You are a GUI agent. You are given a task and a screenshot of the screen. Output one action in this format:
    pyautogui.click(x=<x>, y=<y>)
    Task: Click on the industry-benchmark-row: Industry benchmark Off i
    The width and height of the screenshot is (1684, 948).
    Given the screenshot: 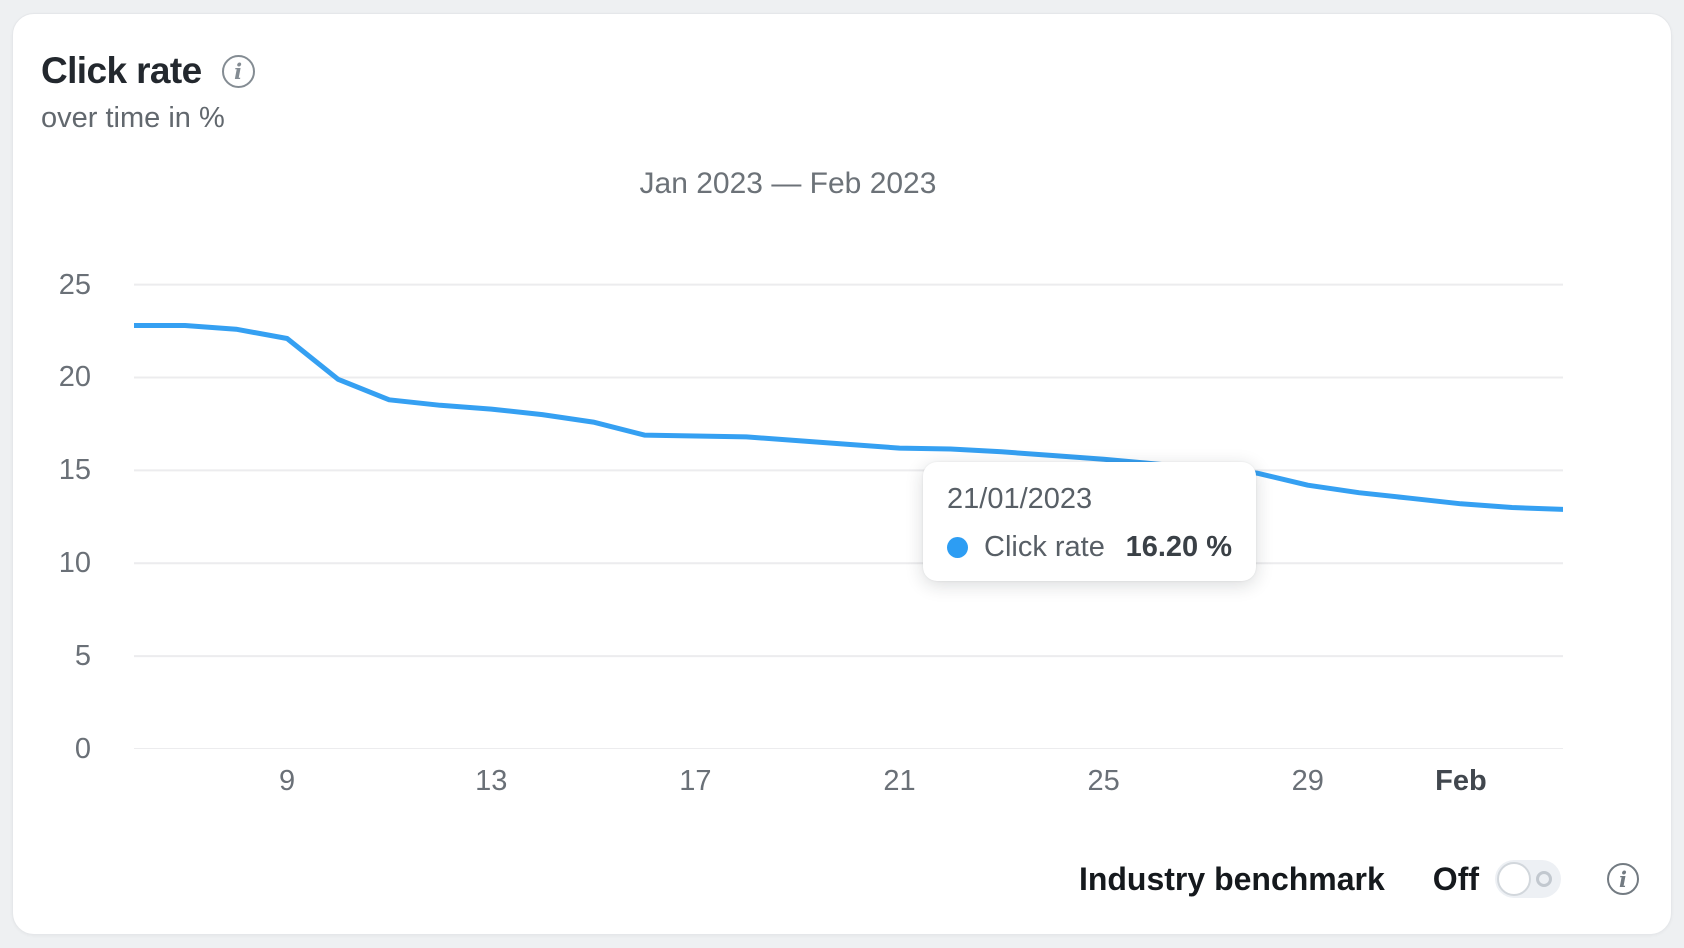 What is the action you would take?
    pyautogui.click(x=1359, y=879)
    